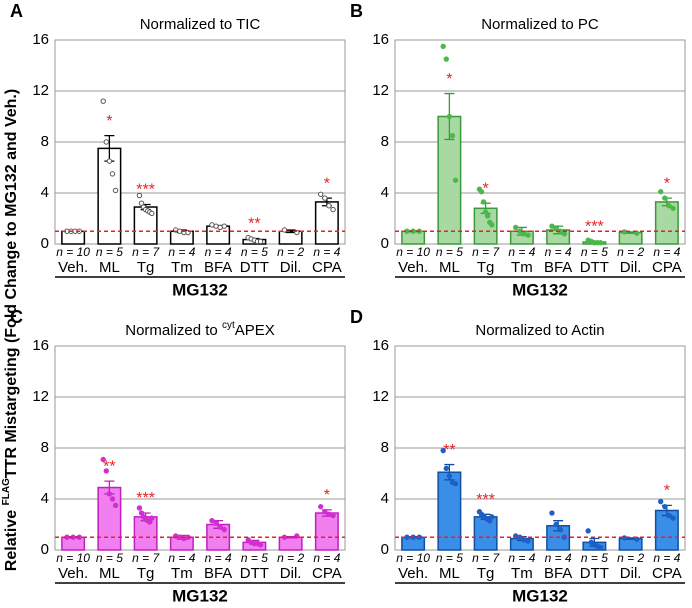 The height and width of the screenshot is (608, 692). I want to click on bar, so click(109, 518).